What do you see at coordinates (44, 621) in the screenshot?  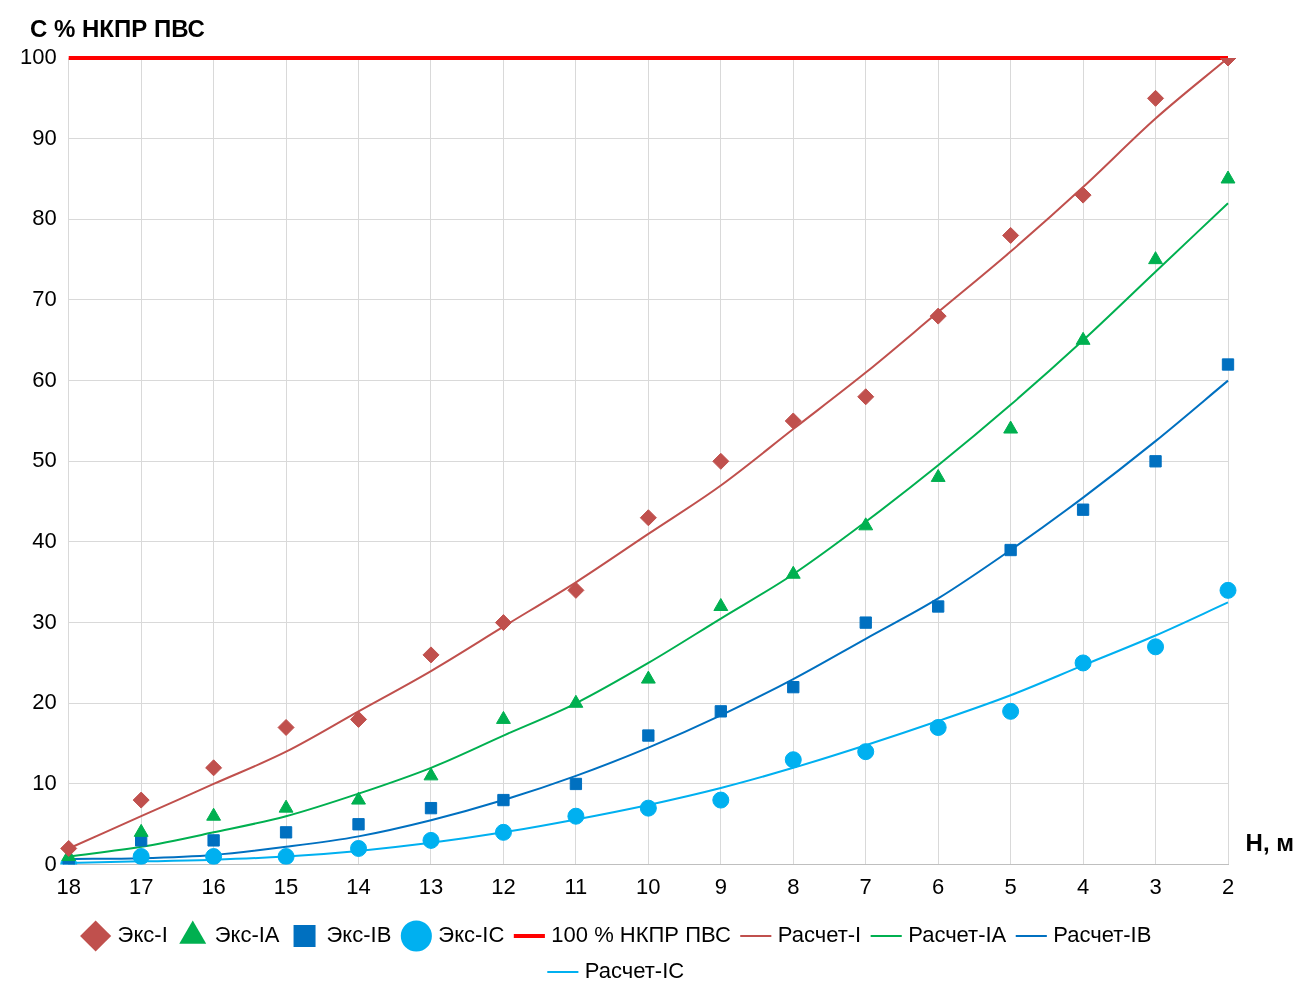 I see `y-tick-label: 30` at bounding box center [44, 621].